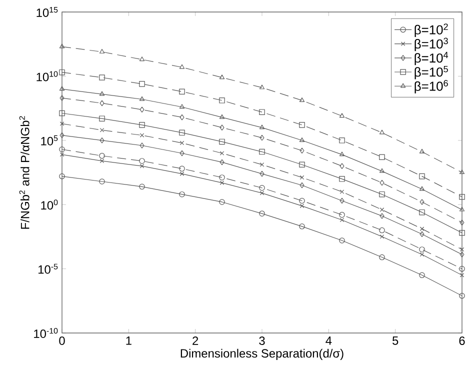  Describe the element at coordinates (24, 172) in the screenshot. I see `y-axis-title: F/NGb$^{2}$ and P/αNGb$^{2}$` at that location.